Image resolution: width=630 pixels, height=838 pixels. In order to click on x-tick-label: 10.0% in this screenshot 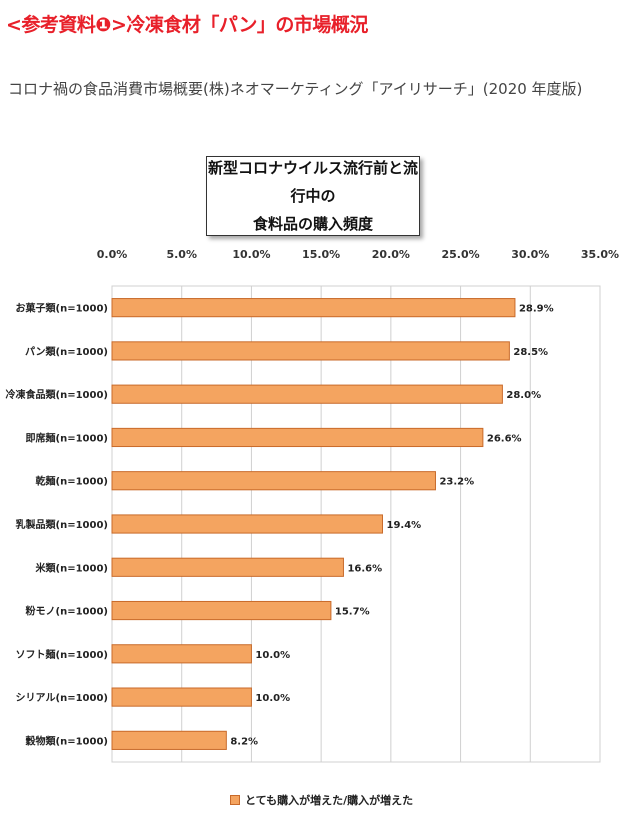, I will do `click(251, 254)`.